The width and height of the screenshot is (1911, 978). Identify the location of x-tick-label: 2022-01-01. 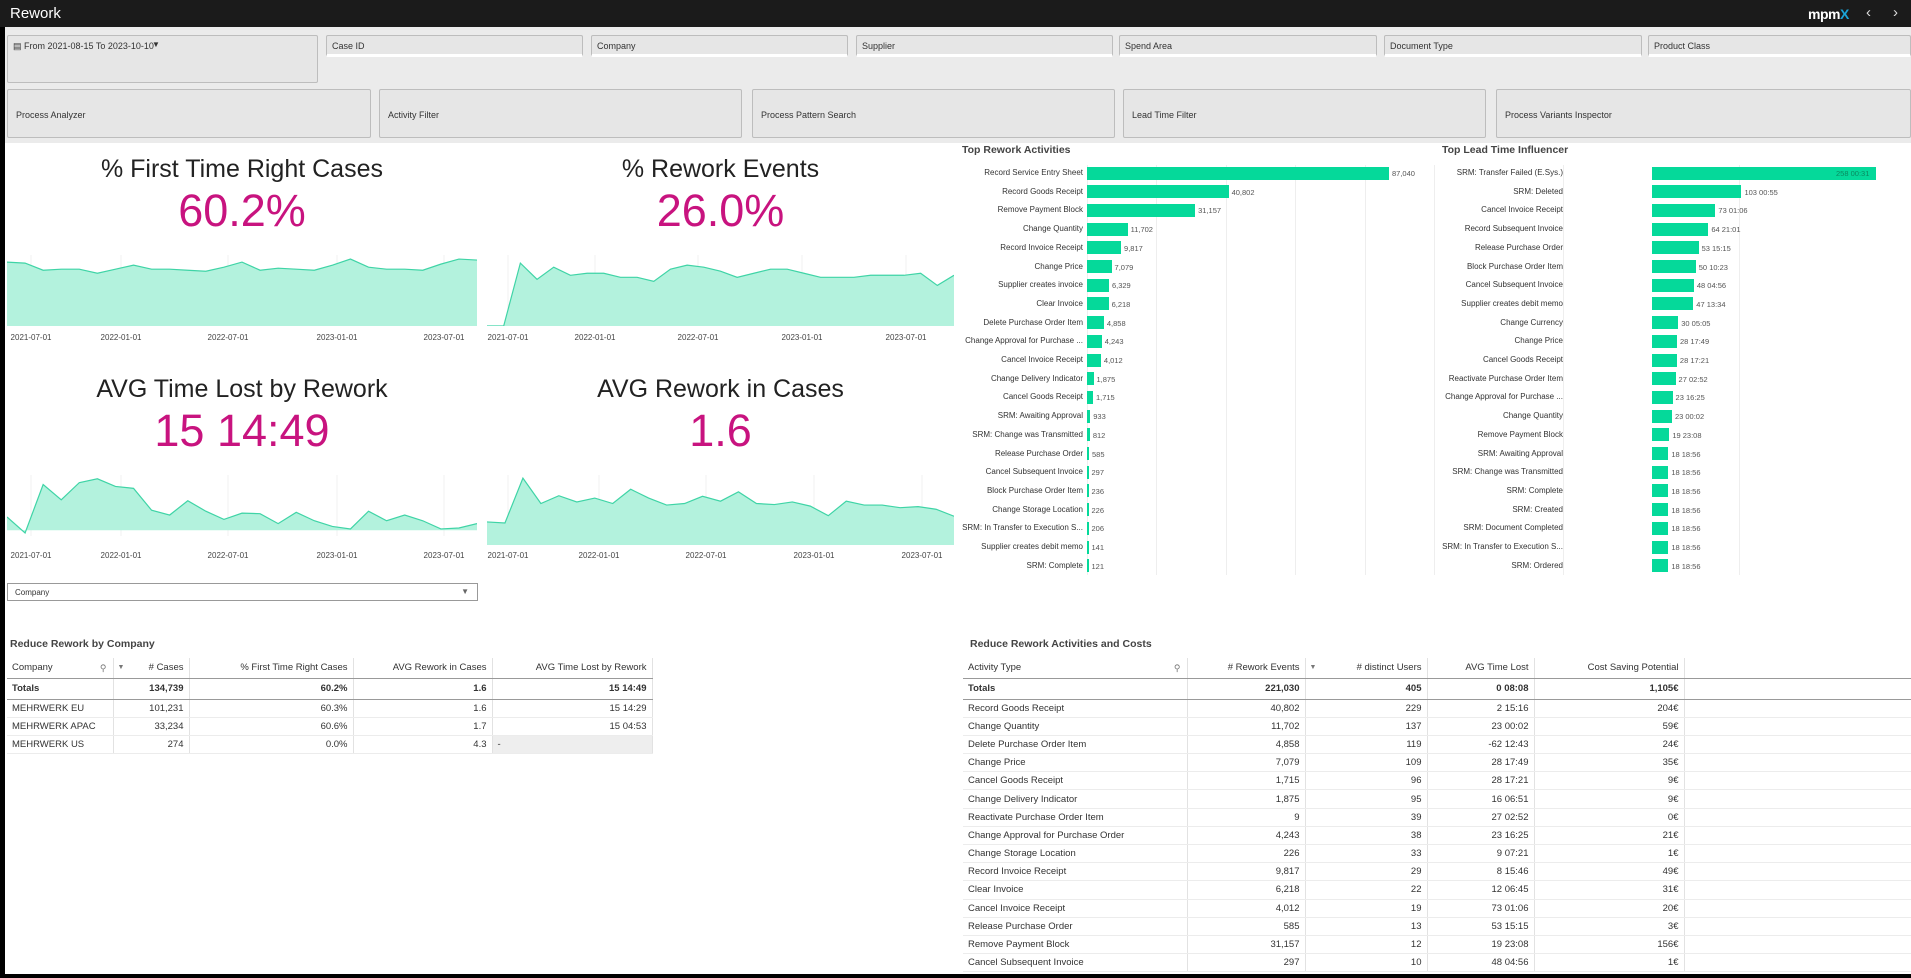
(121, 555).